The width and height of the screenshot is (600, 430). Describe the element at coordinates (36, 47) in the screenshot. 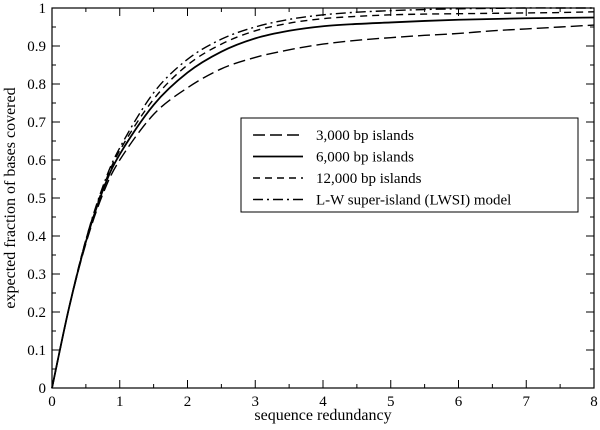

I see `y-tick-label: 0.9` at that location.